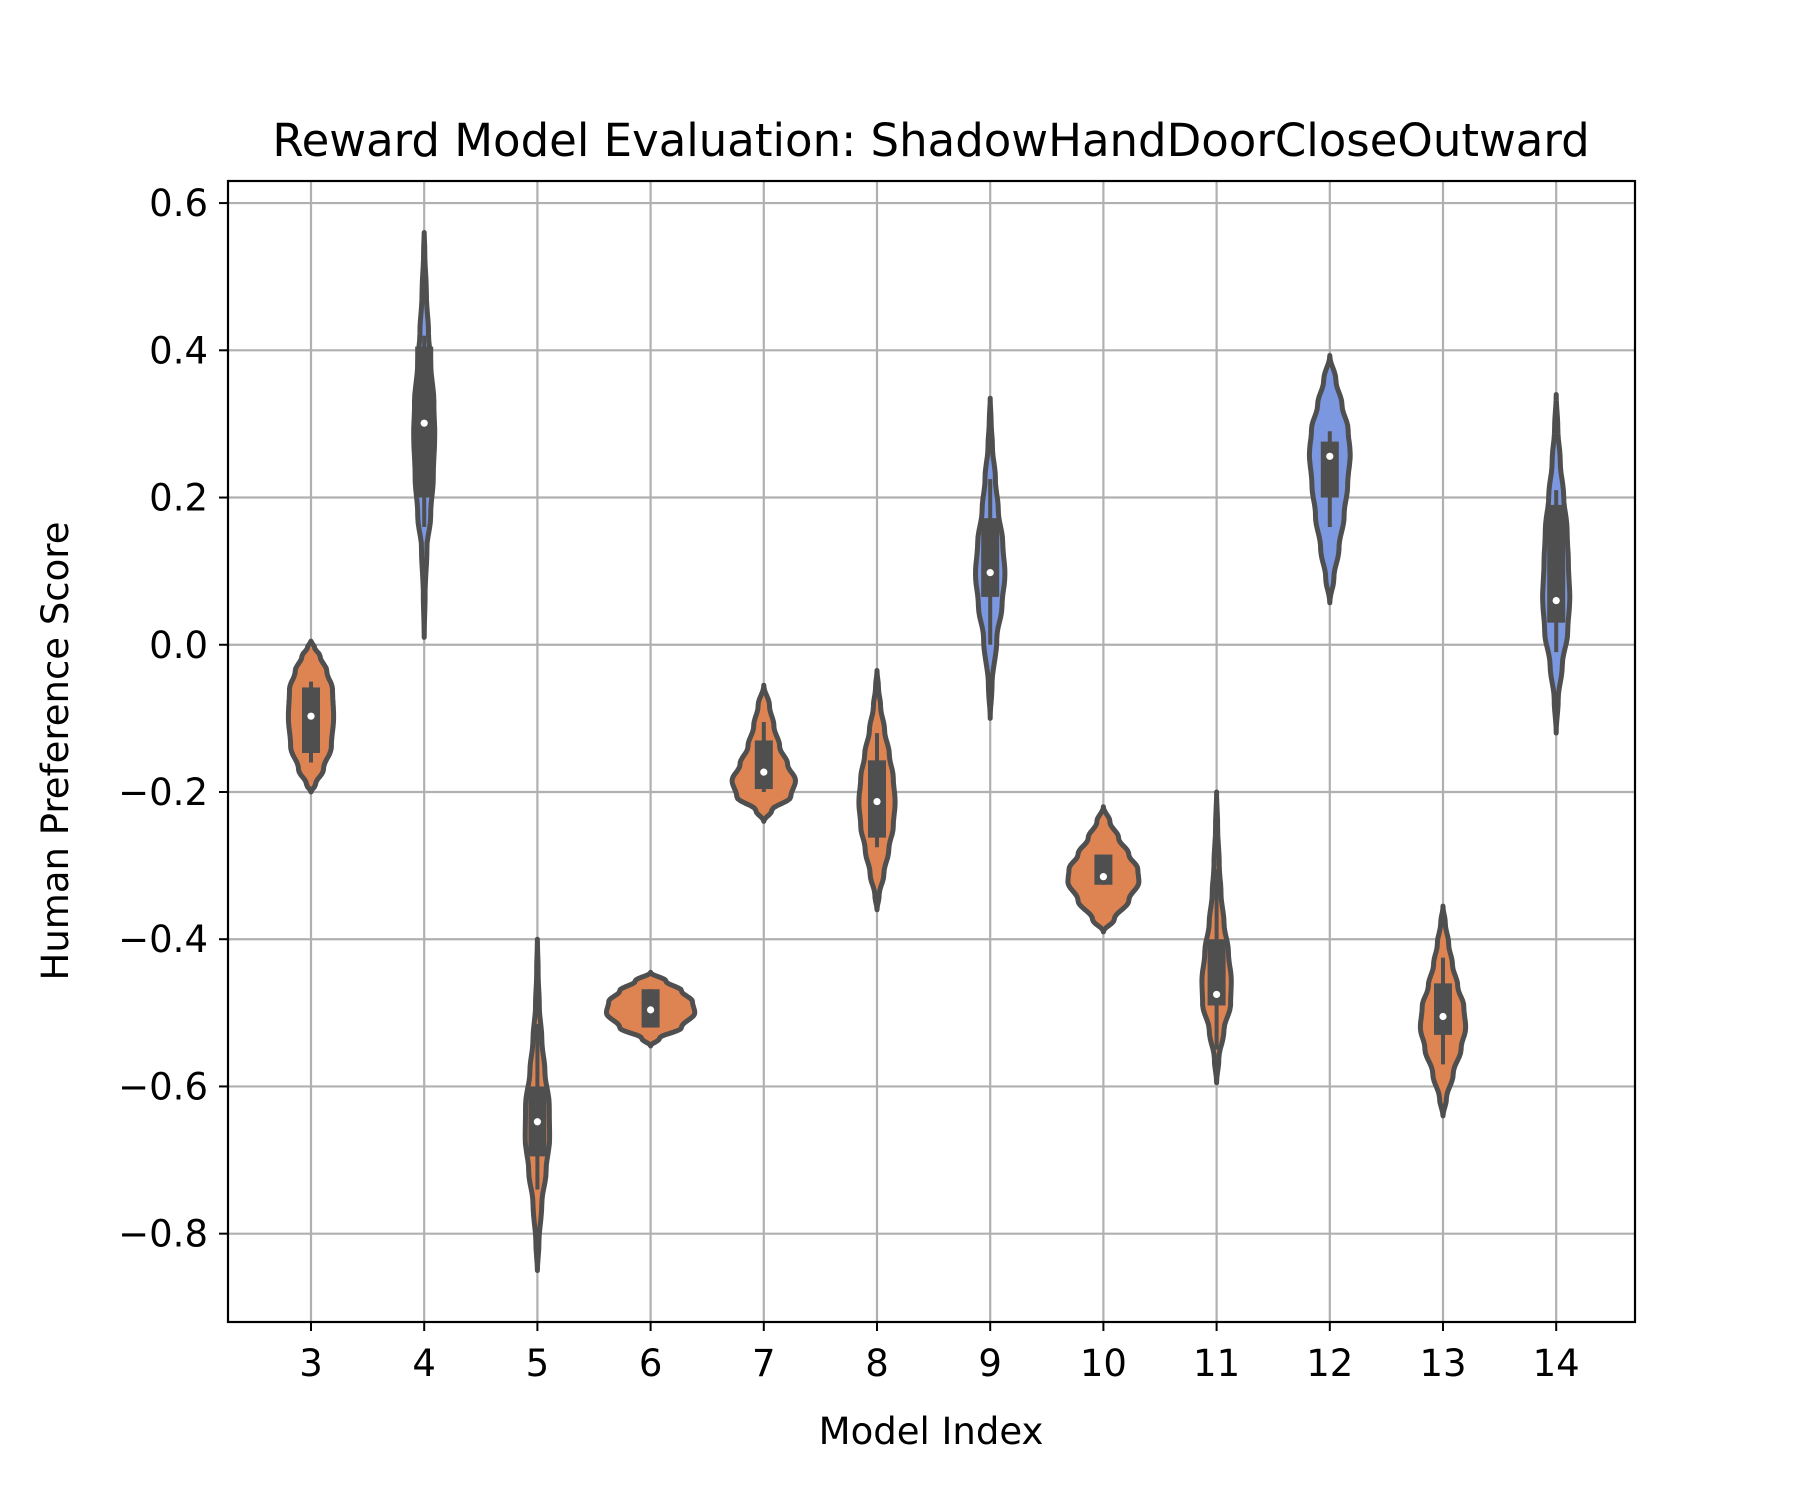 This screenshot has width=1800, height=1500. What do you see at coordinates (1103, 1363) in the screenshot?
I see `x-tick-label: 10` at bounding box center [1103, 1363].